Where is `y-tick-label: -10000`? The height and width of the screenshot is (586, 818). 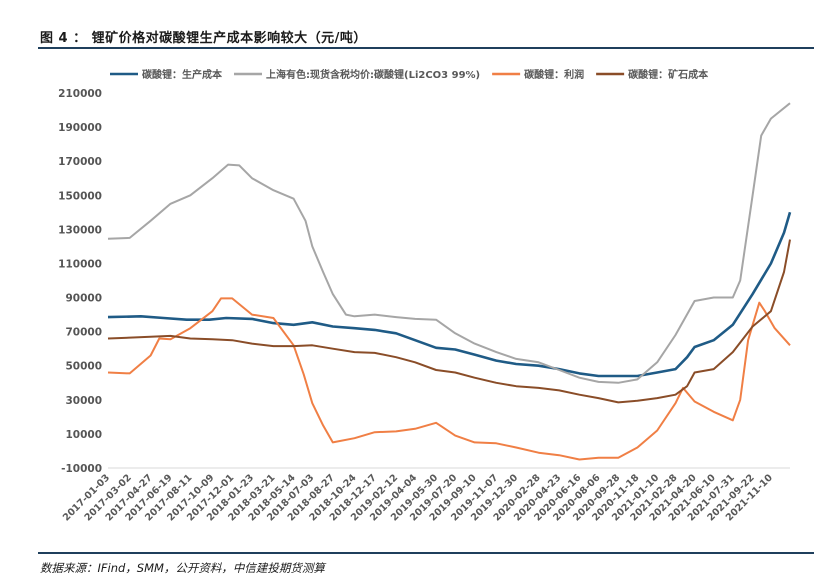 y-tick-label: -10000 is located at coordinates (81, 469).